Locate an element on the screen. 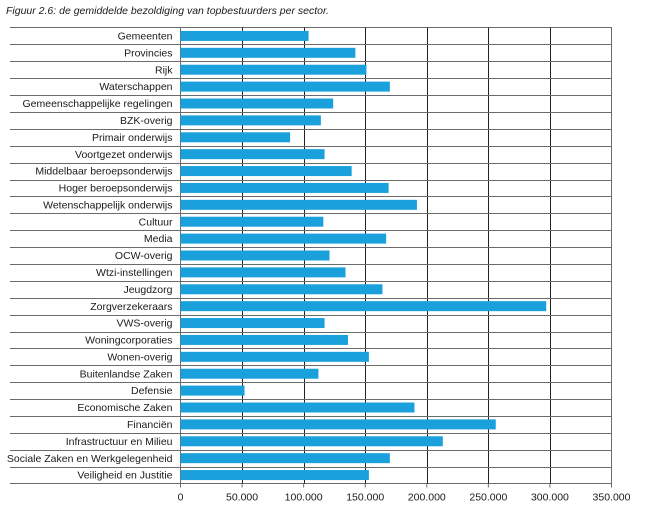 The height and width of the screenshot is (510, 651). category-label: Cultuur is located at coordinates (156, 222).